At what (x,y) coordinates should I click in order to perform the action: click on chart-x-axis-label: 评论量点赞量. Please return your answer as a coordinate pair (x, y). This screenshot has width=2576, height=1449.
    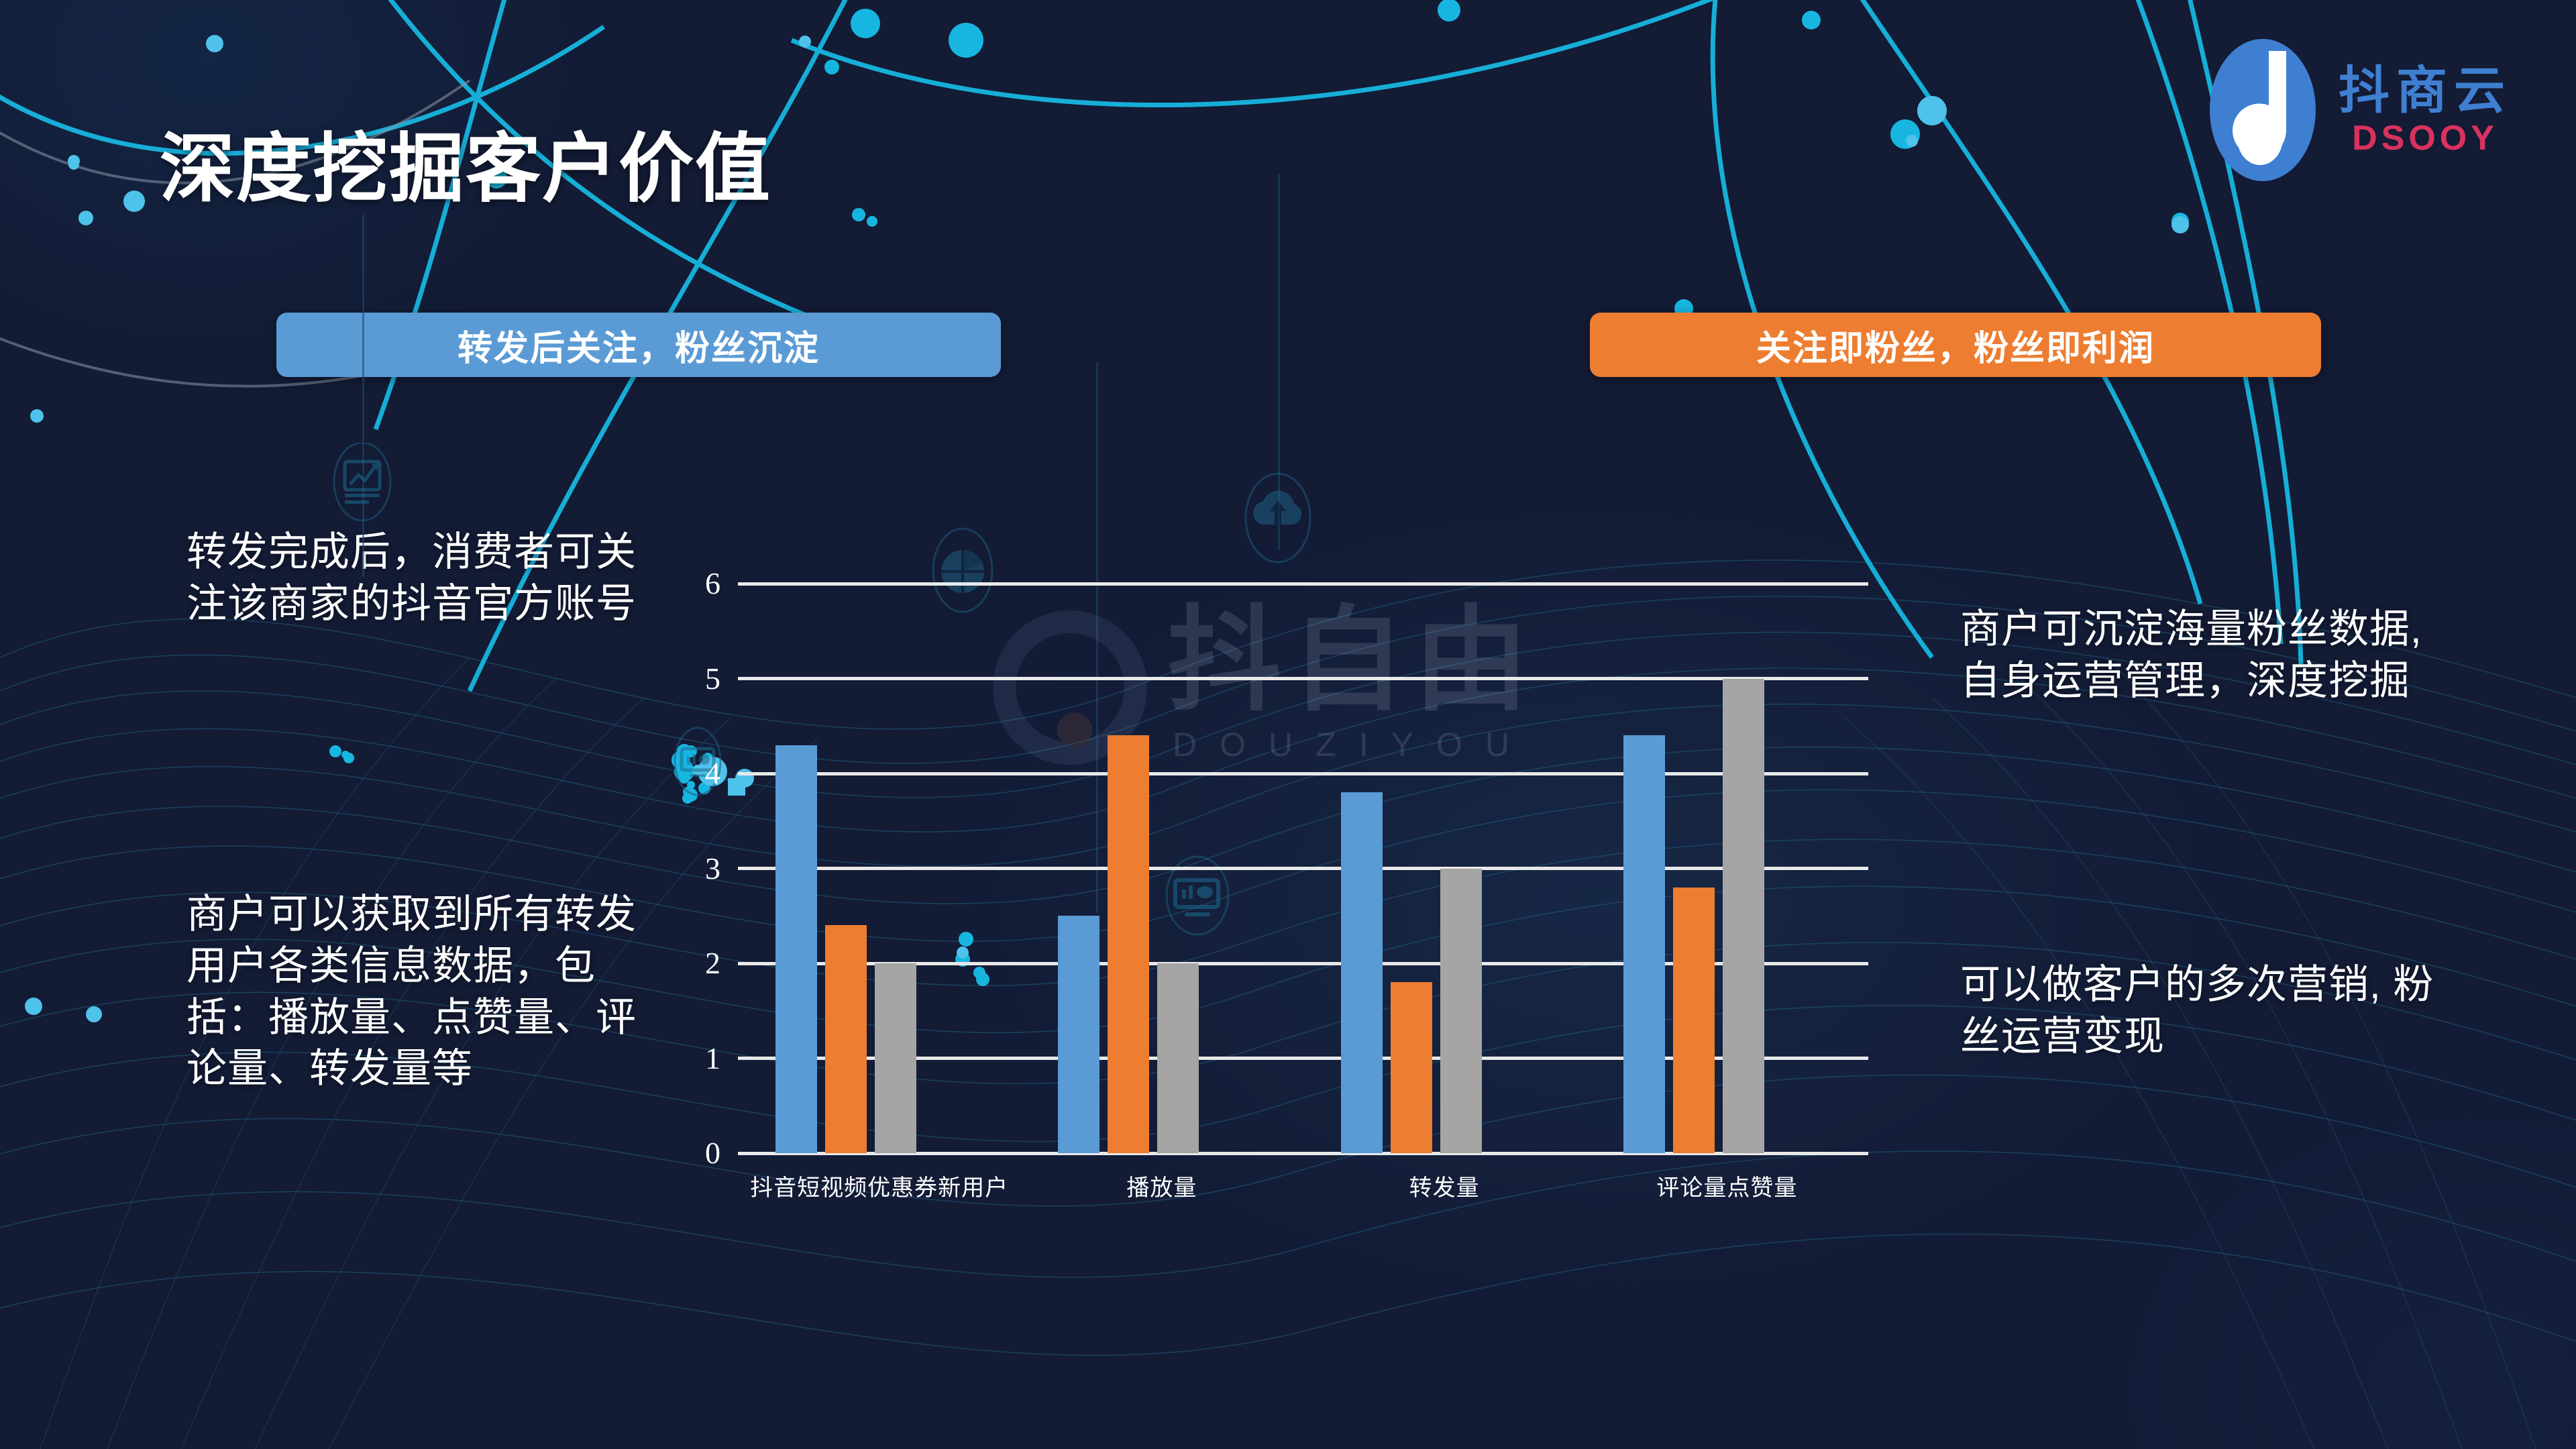
    Looking at the image, I should click on (1727, 1188).